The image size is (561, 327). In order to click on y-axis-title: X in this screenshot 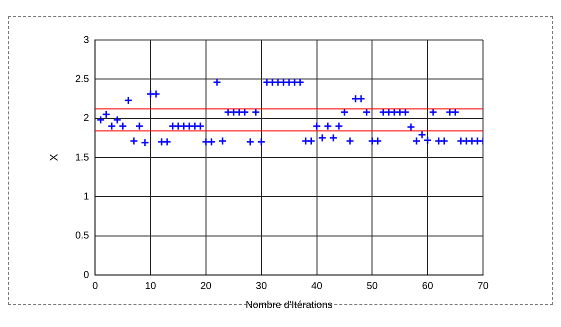, I will do `click(54, 157)`.